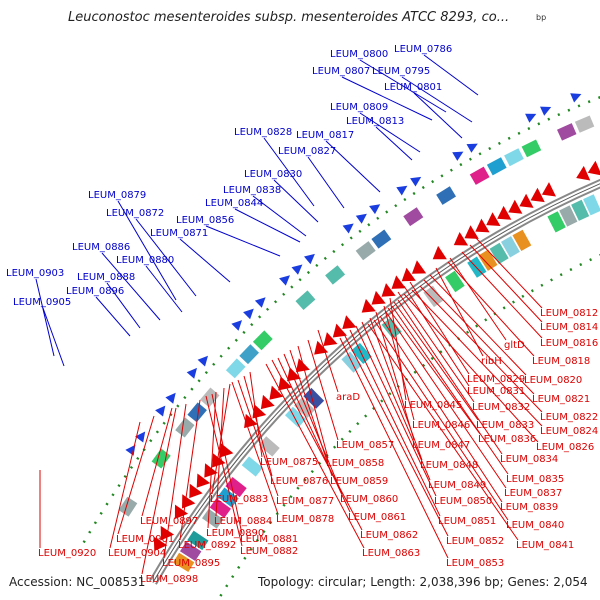 The image size is (600, 600). What do you see at coordinates (561, 399) in the screenshot?
I see `reverse-gene-label: LEUM_0821` at bounding box center [561, 399].